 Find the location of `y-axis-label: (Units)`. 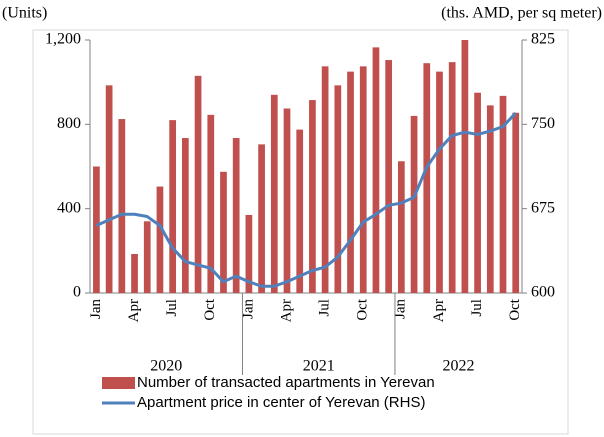

y-axis-label: (Units) is located at coordinates (24, 13).